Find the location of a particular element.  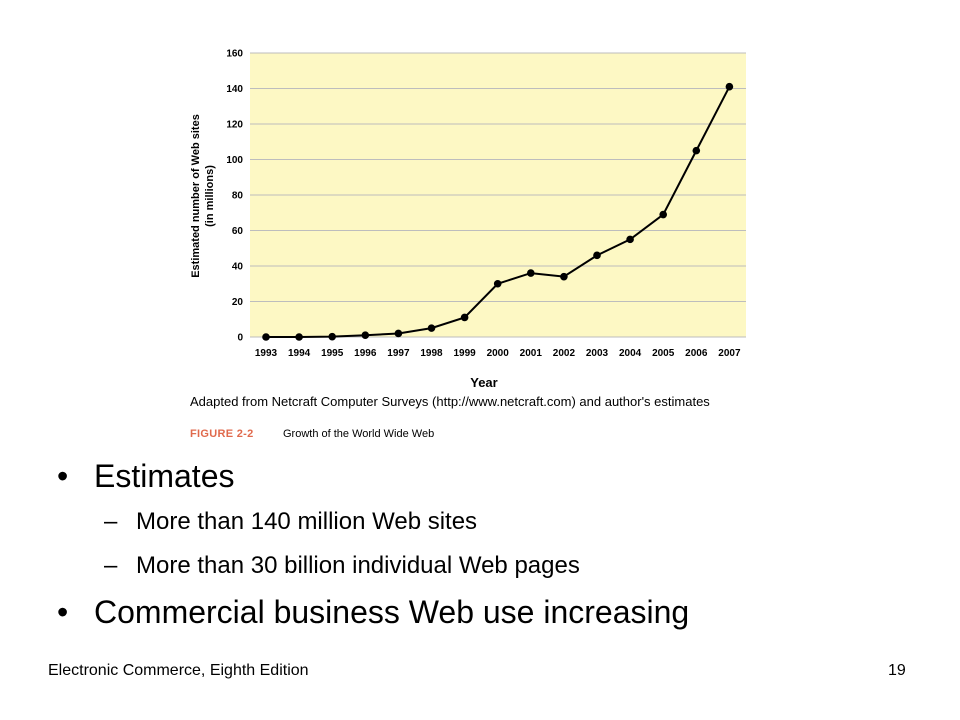

bullet-text: Estimates is located at coordinates (164, 476).